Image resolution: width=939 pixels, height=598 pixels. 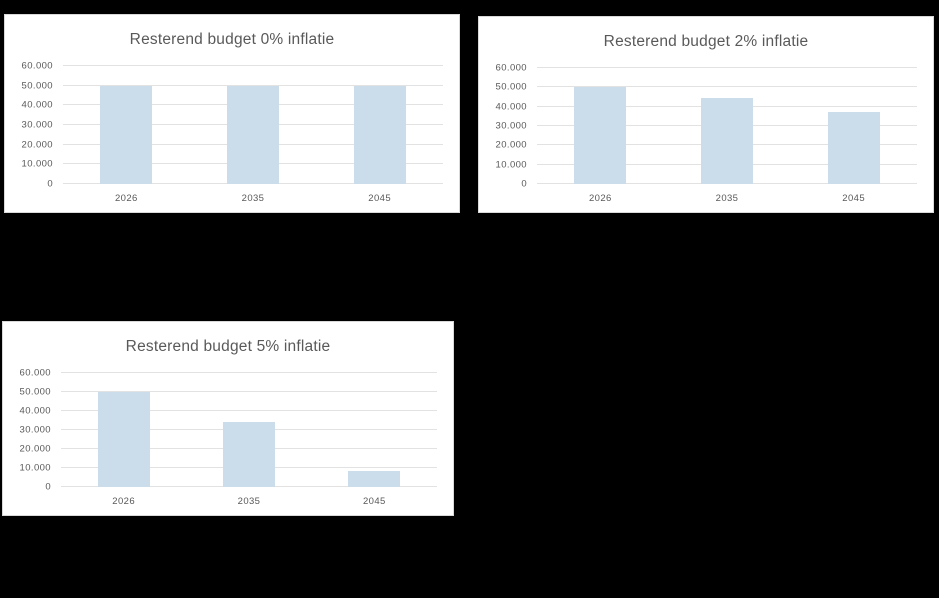 I want to click on chart-title: Resterend budget 2% inflatie, so click(x=706, y=41).